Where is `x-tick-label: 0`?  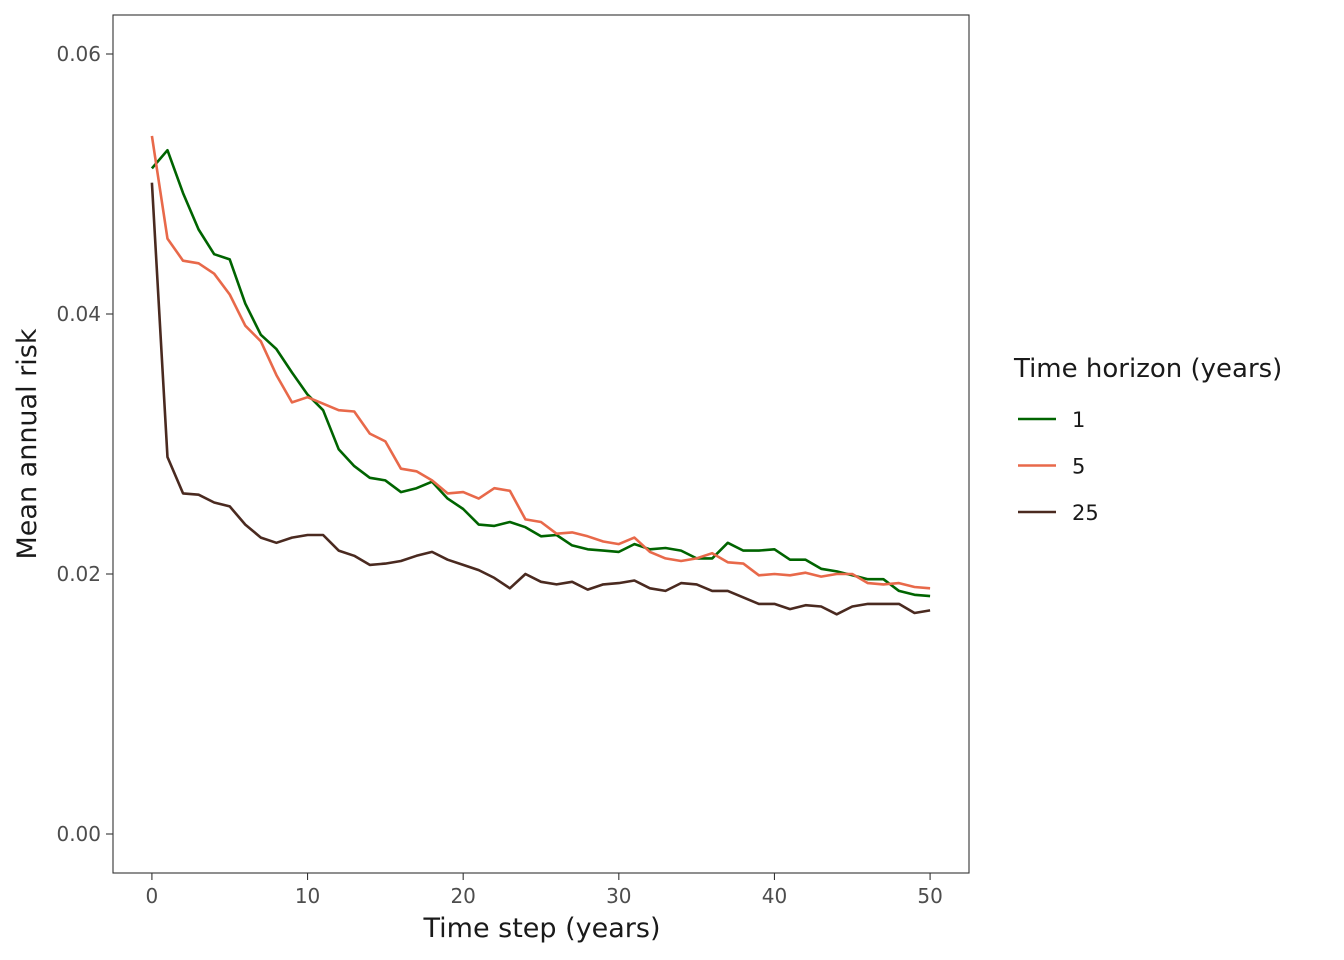
x-tick-label: 0 is located at coordinates (152, 896).